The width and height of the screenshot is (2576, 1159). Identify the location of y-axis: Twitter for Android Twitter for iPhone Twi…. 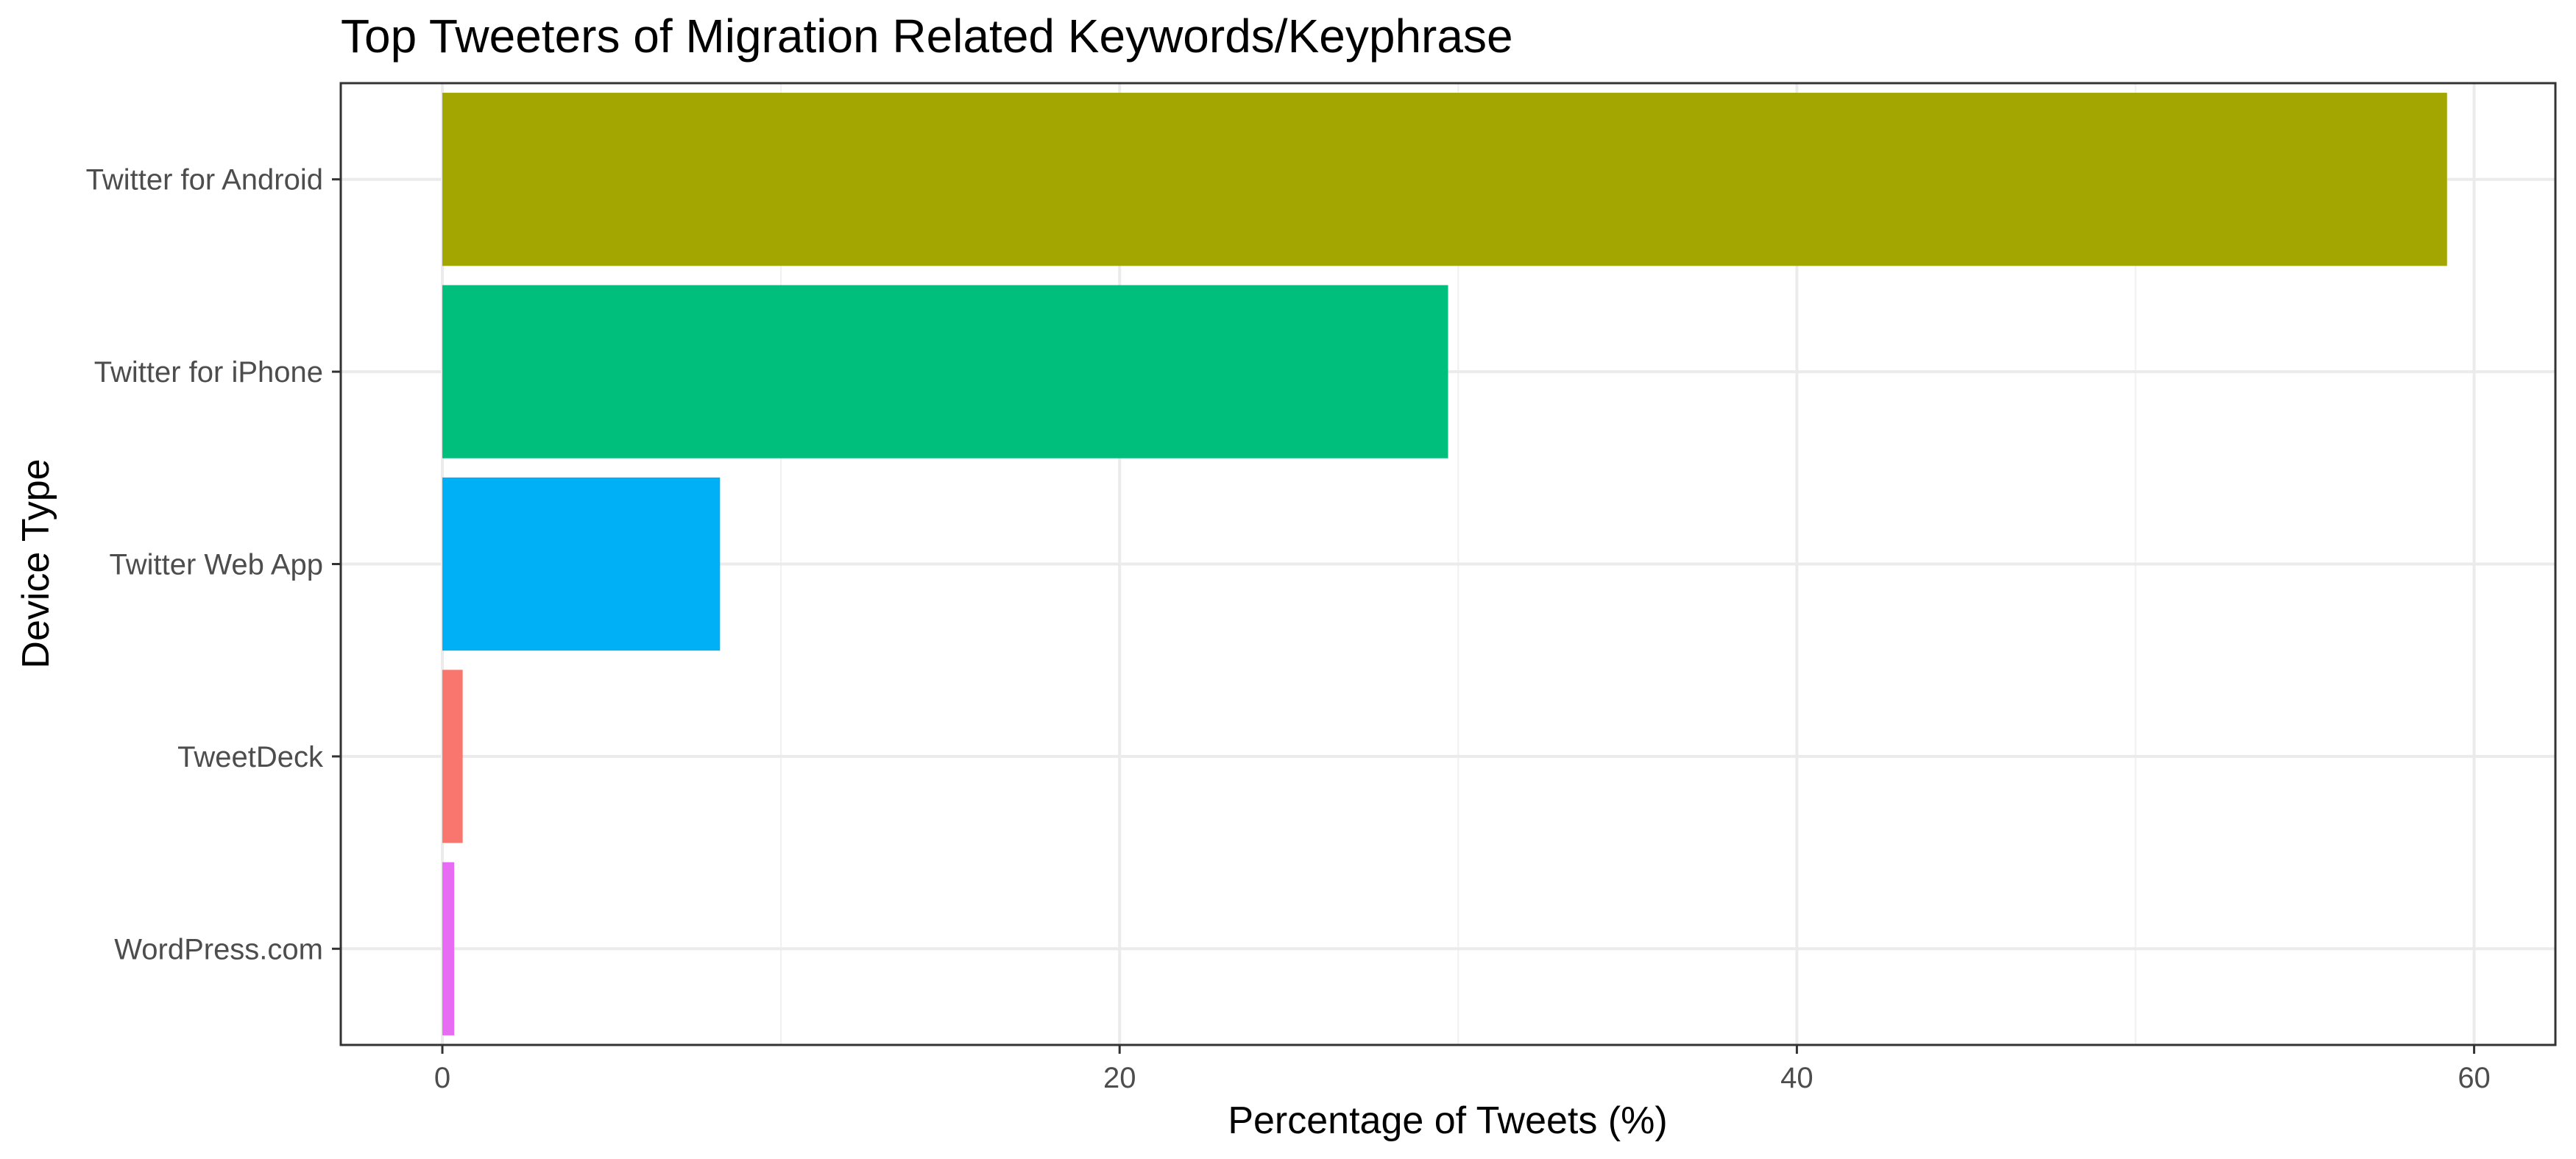
(213, 565).